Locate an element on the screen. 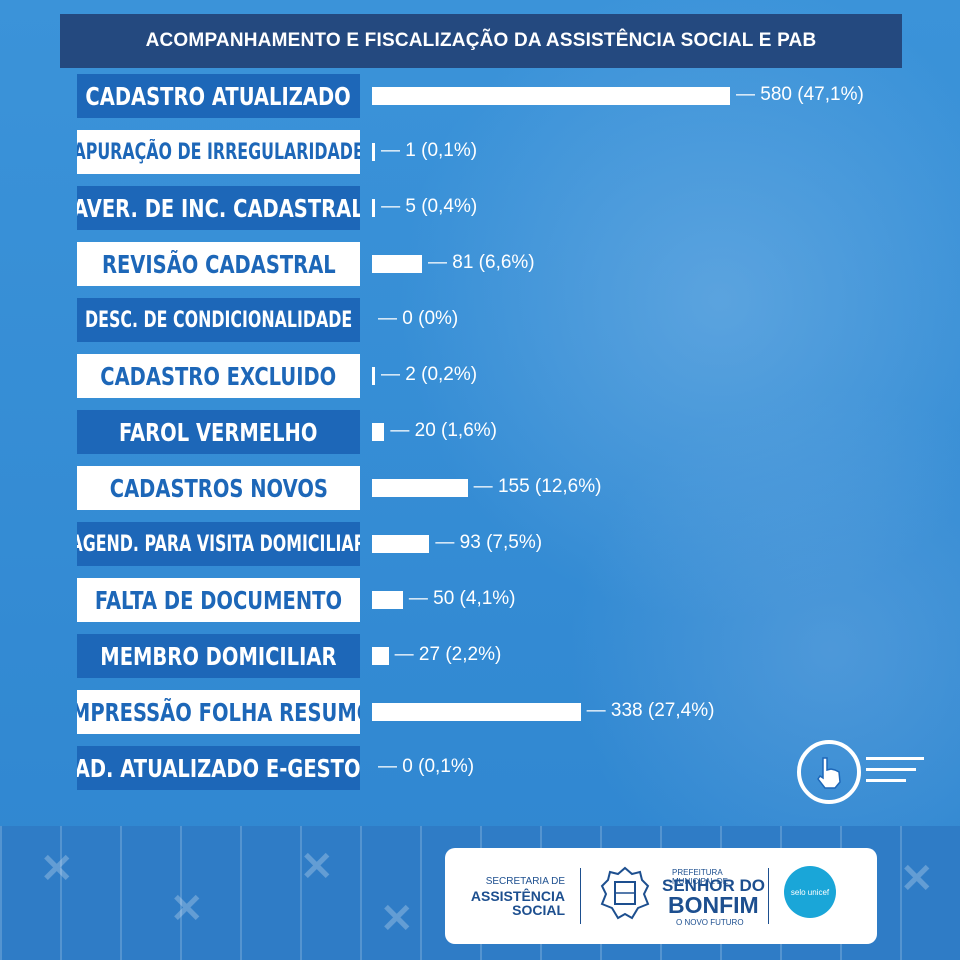 The image size is (960, 960). unicef-seal-icon: selo unicef is located at coordinates (810, 892).